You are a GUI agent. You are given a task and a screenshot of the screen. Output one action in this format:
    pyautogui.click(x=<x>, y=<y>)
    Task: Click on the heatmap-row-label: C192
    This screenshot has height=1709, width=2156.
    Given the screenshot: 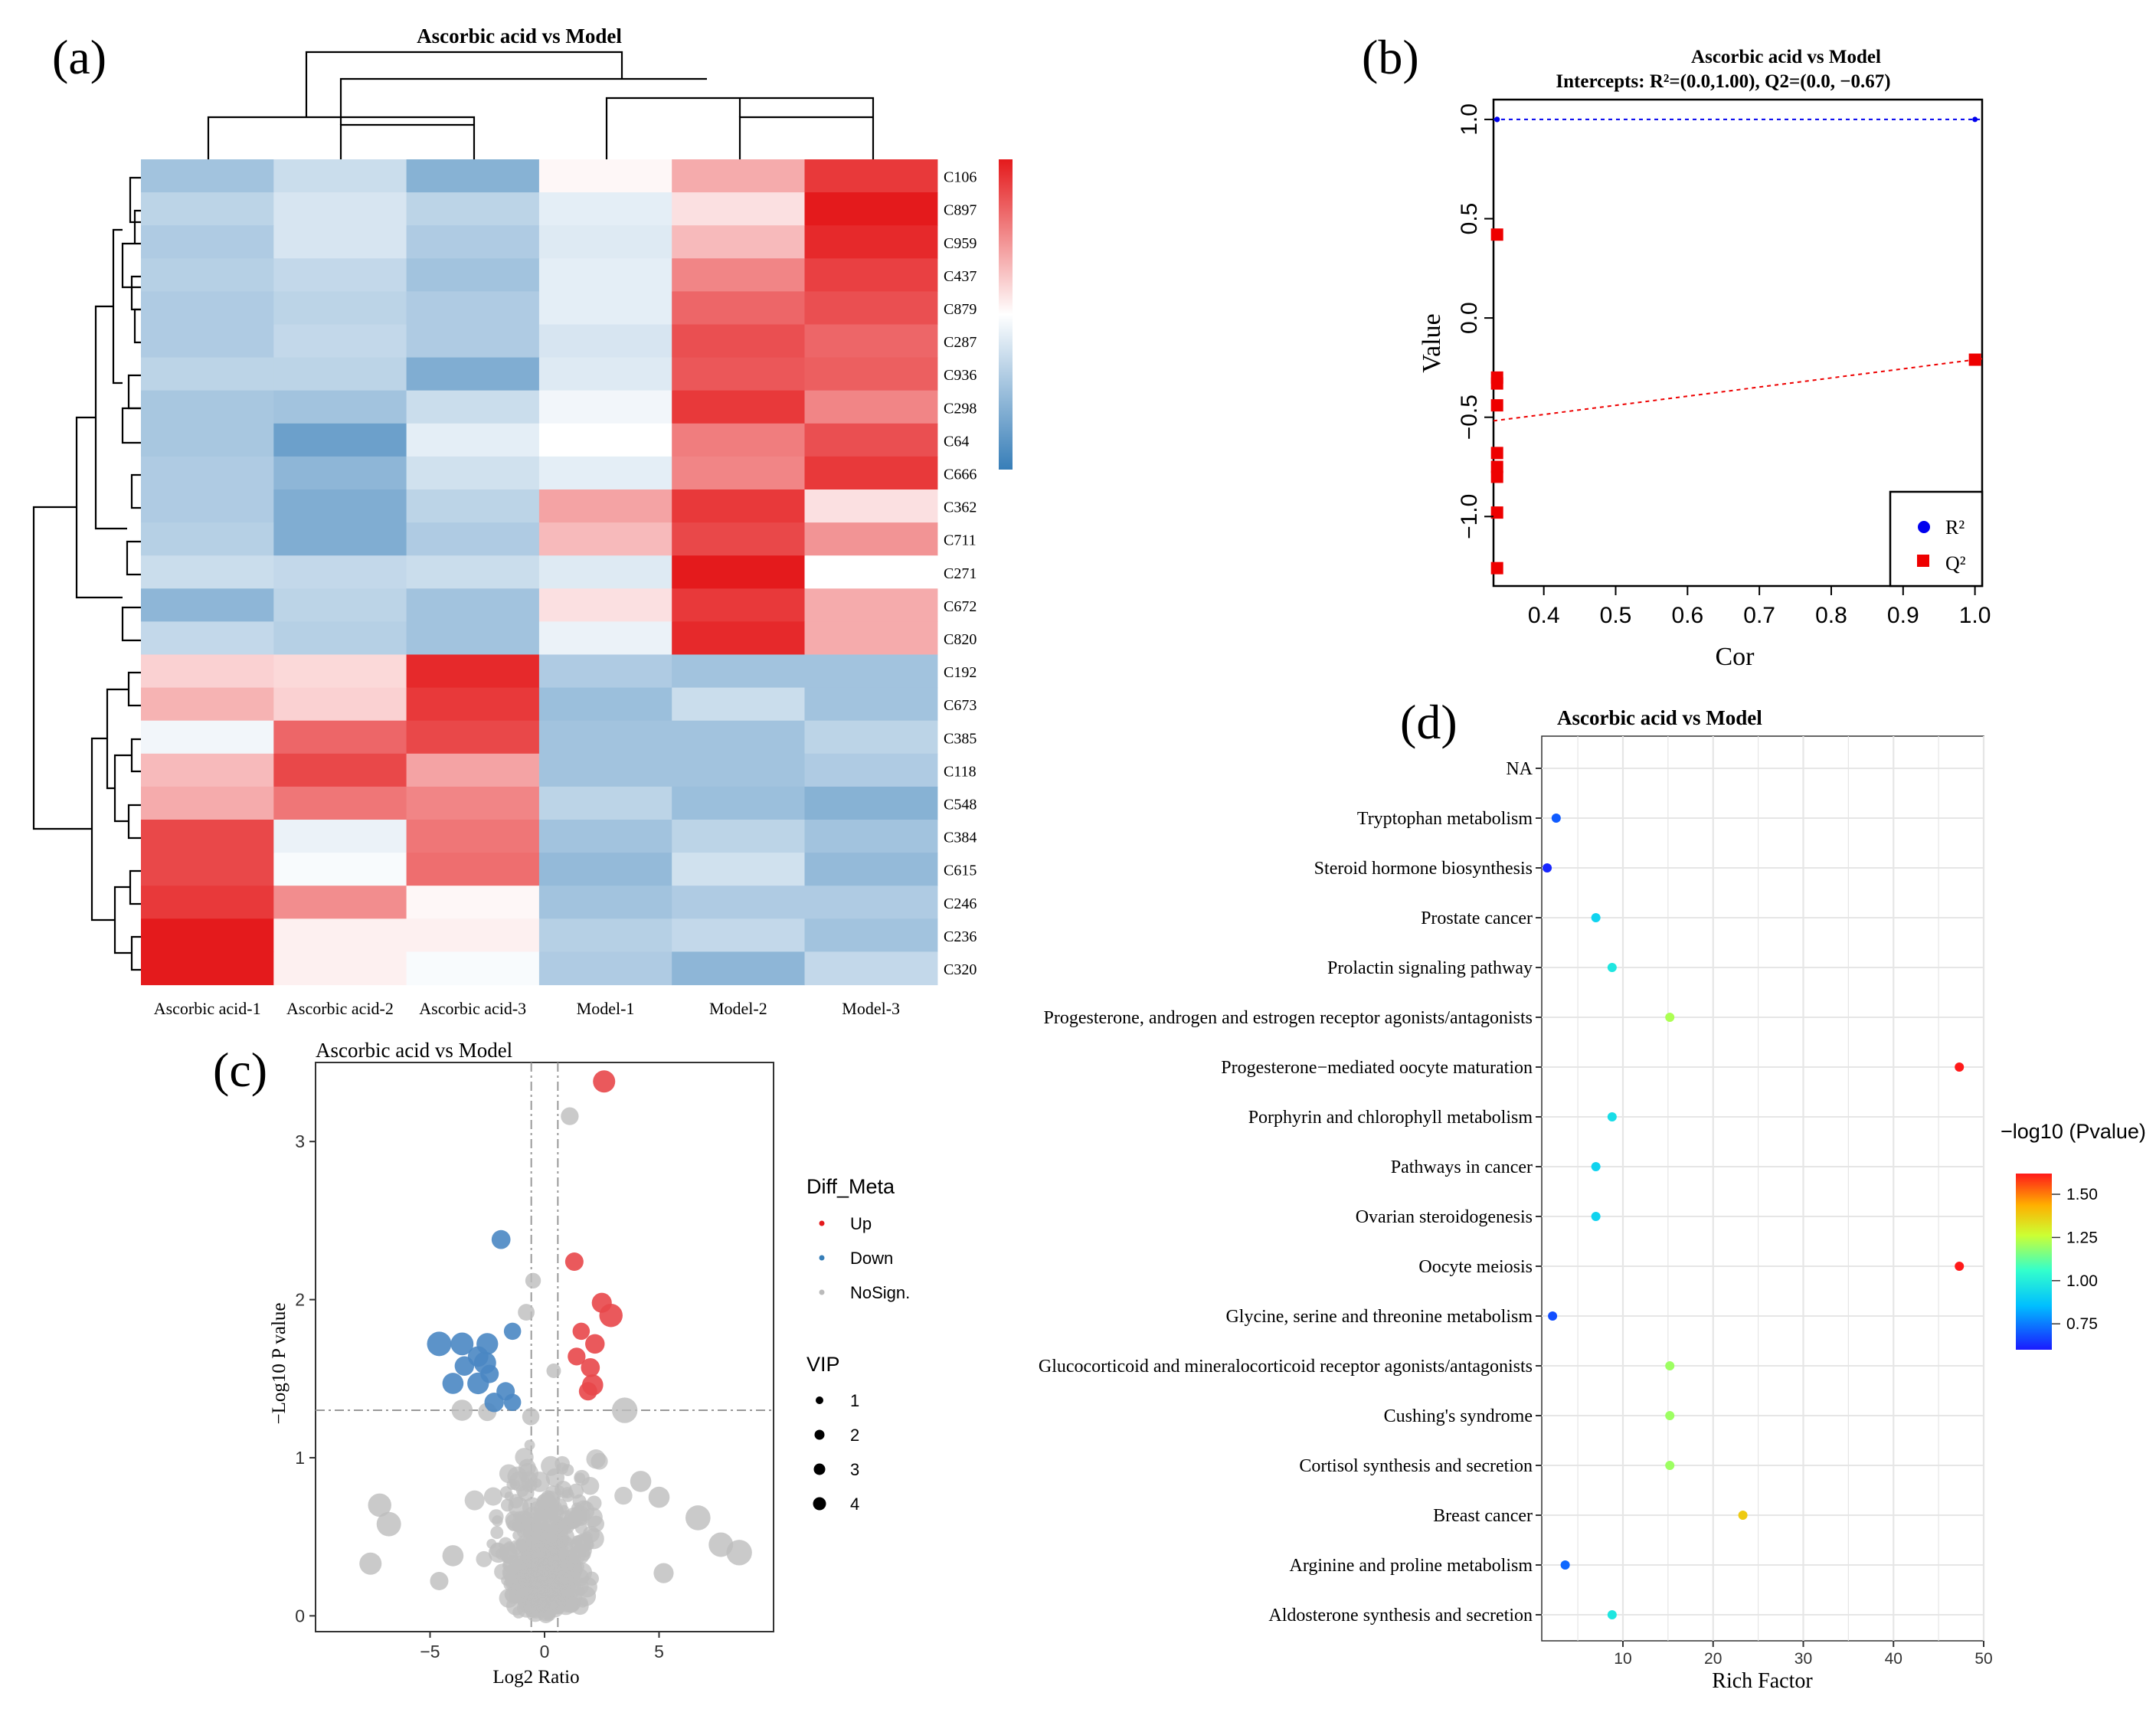 What is the action you would take?
    pyautogui.click(x=961, y=672)
    